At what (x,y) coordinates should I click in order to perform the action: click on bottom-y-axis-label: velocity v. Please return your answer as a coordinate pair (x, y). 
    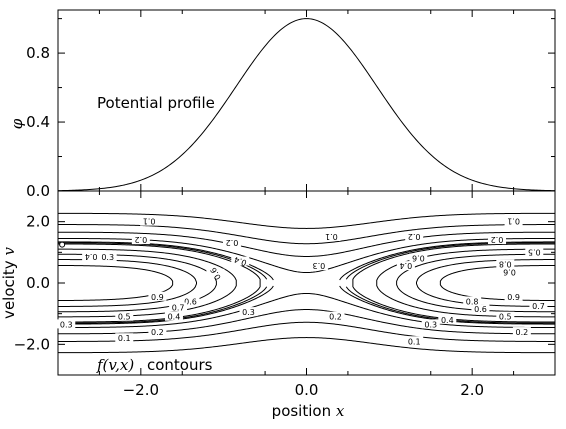
    Looking at the image, I should click on (9, 283).